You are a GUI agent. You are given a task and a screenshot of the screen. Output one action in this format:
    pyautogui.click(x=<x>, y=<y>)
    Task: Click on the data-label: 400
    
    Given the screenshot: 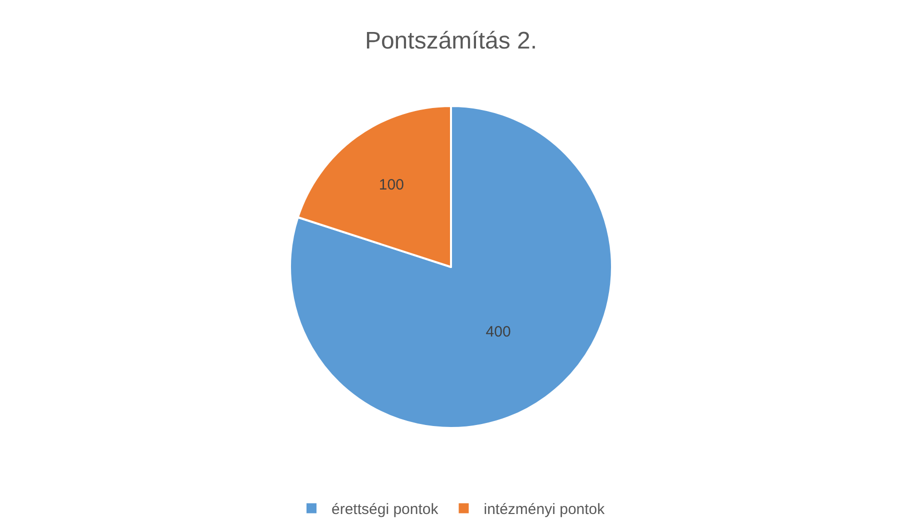 What is the action you would take?
    pyautogui.click(x=498, y=332)
    